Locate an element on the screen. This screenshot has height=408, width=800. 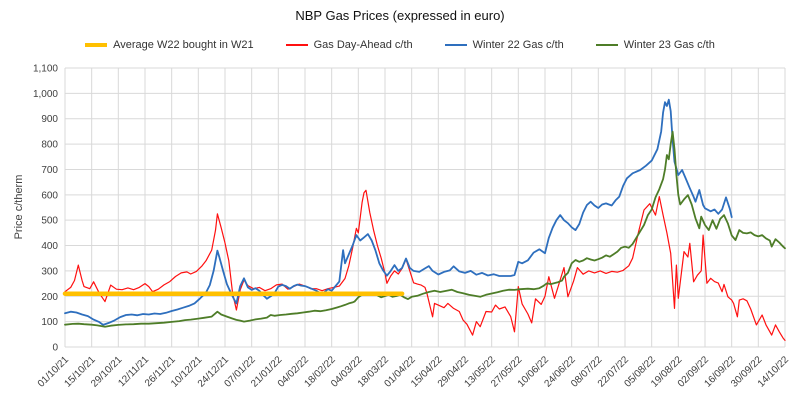
y-tick-label: 100 is located at coordinates (49, 322).